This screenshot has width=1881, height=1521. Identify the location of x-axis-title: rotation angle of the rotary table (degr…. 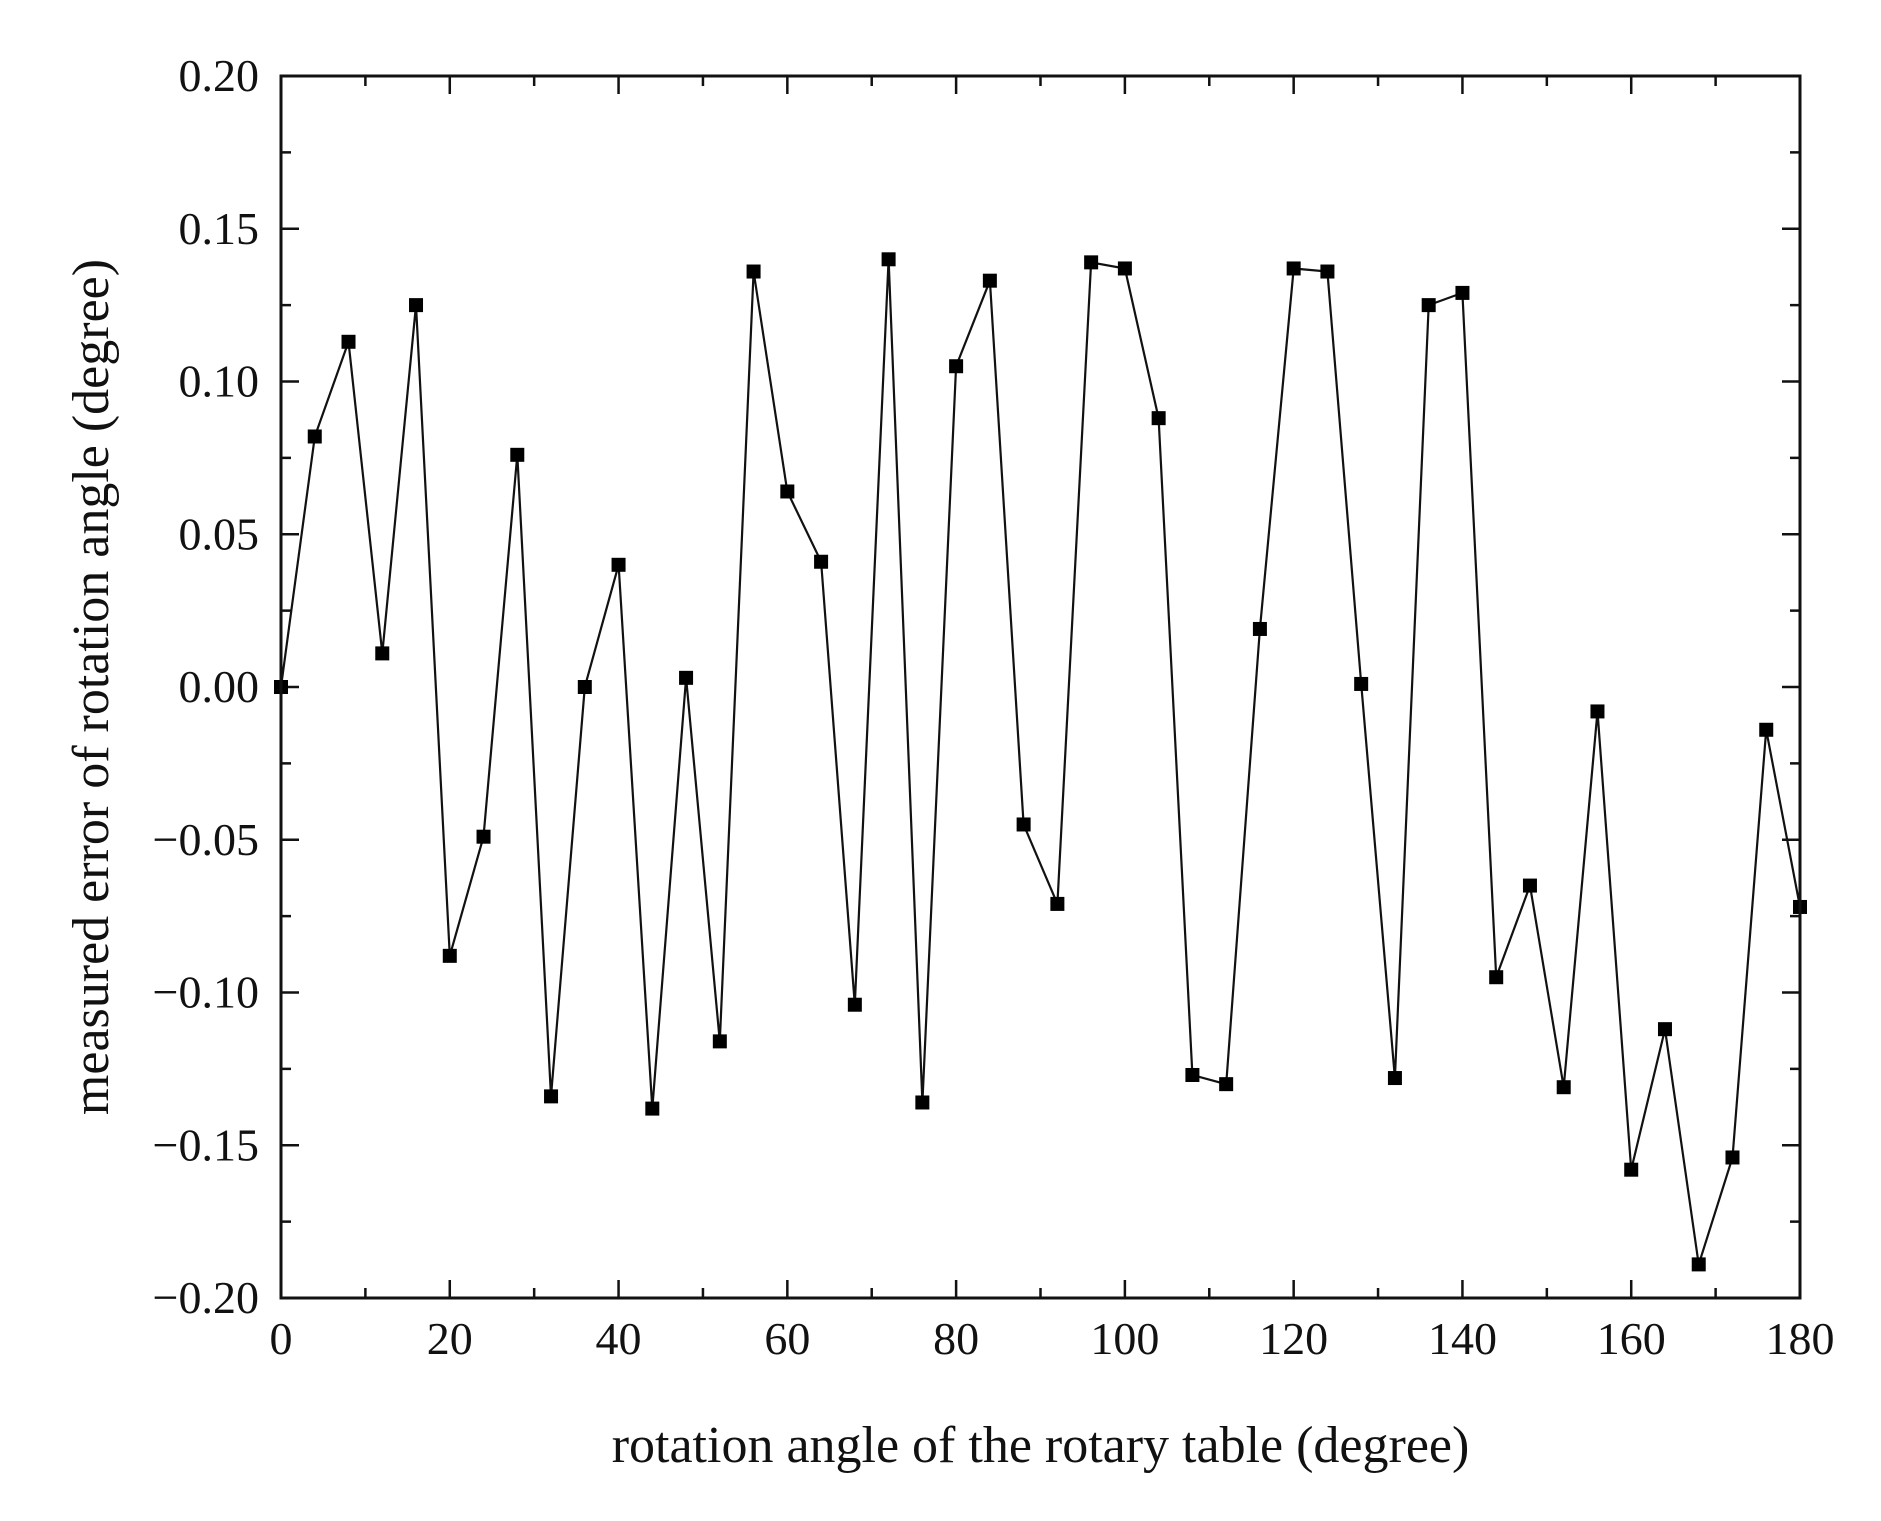
(1041, 1445).